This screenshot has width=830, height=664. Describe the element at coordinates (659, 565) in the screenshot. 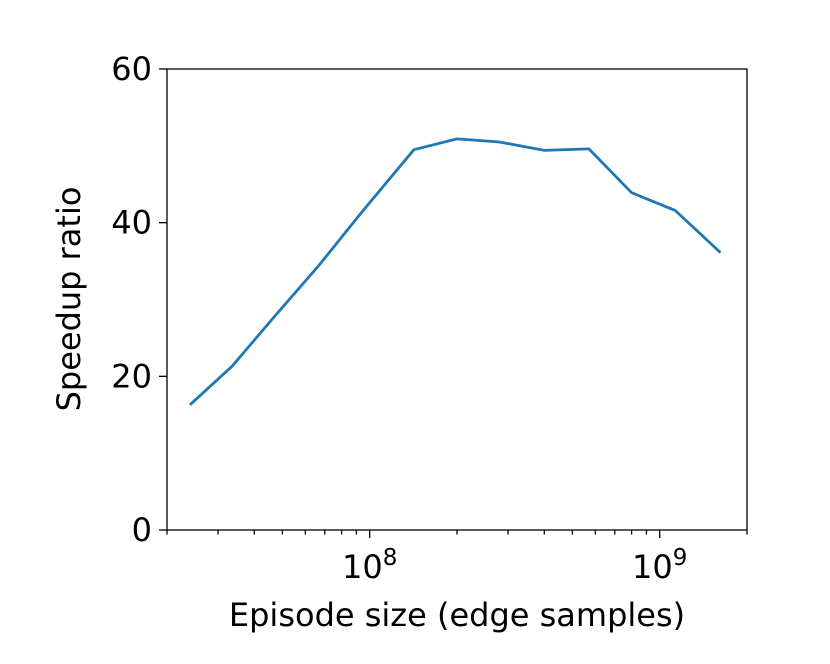

I see `x-tick-label: 10⁹` at that location.